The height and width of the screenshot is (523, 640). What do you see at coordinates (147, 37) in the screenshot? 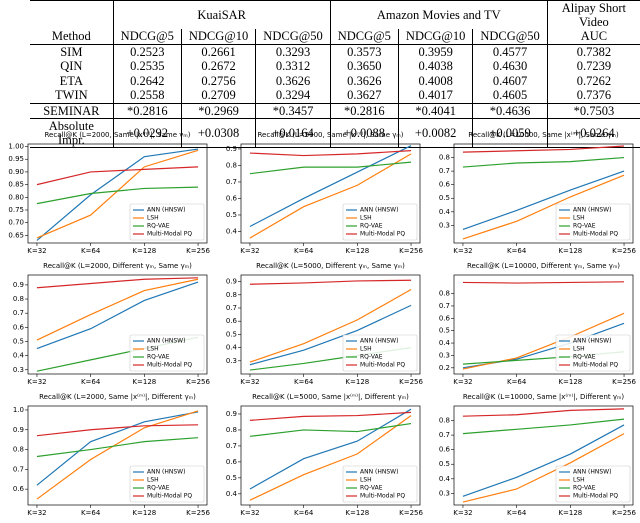
I see `column-header: NDCG@5` at bounding box center [147, 37].